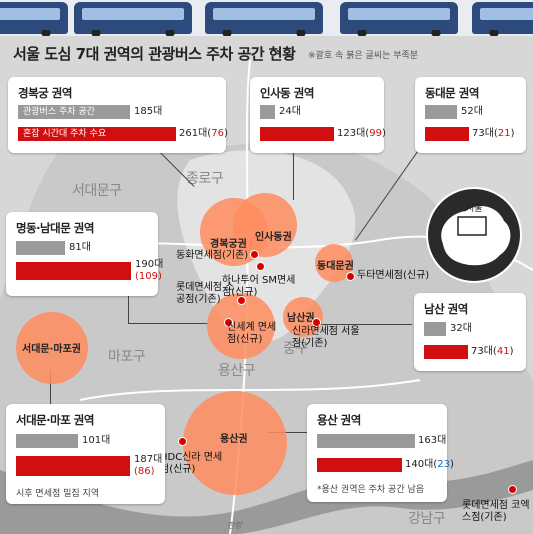  Describe the element at coordinates (295, 349) in the screenshot. I see `region-jung: 중구` at that location.